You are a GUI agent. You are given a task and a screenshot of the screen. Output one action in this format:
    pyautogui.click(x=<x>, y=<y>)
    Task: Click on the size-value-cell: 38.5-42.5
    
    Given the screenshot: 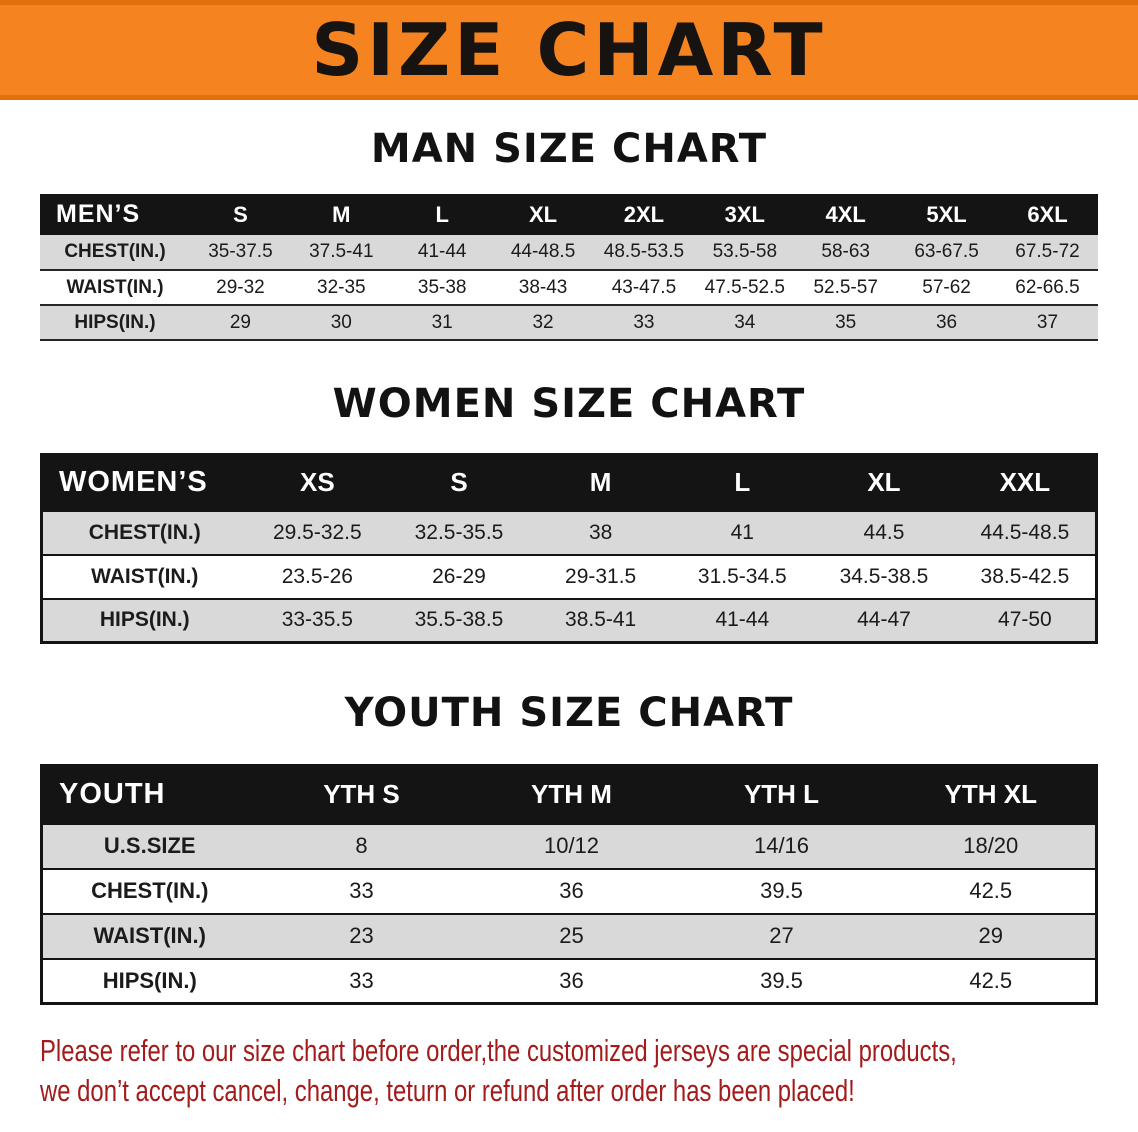 What is the action you would take?
    pyautogui.click(x=1025, y=576)
    